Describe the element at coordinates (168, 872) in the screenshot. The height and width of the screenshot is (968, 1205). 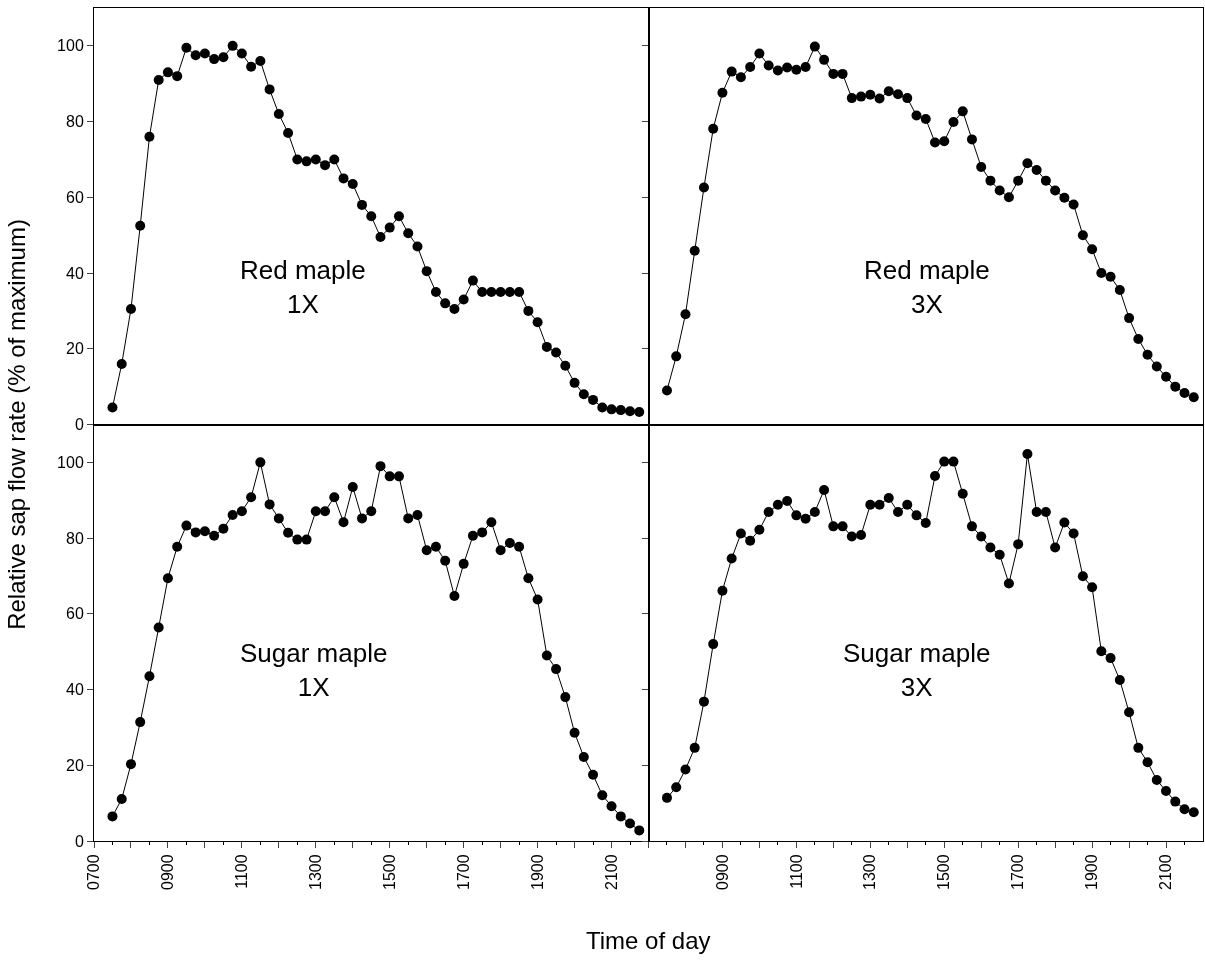
I see `x-tick-label: 0900` at that location.